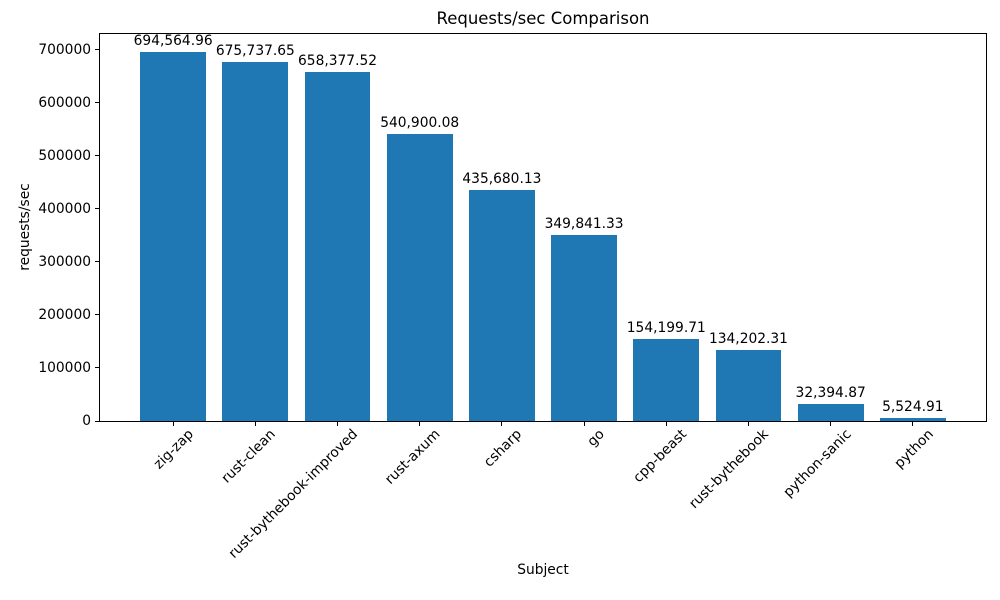 Image resolution: width=1000 pixels, height=600 pixels. I want to click on bar-value-label: 154,199.71, so click(666, 328).